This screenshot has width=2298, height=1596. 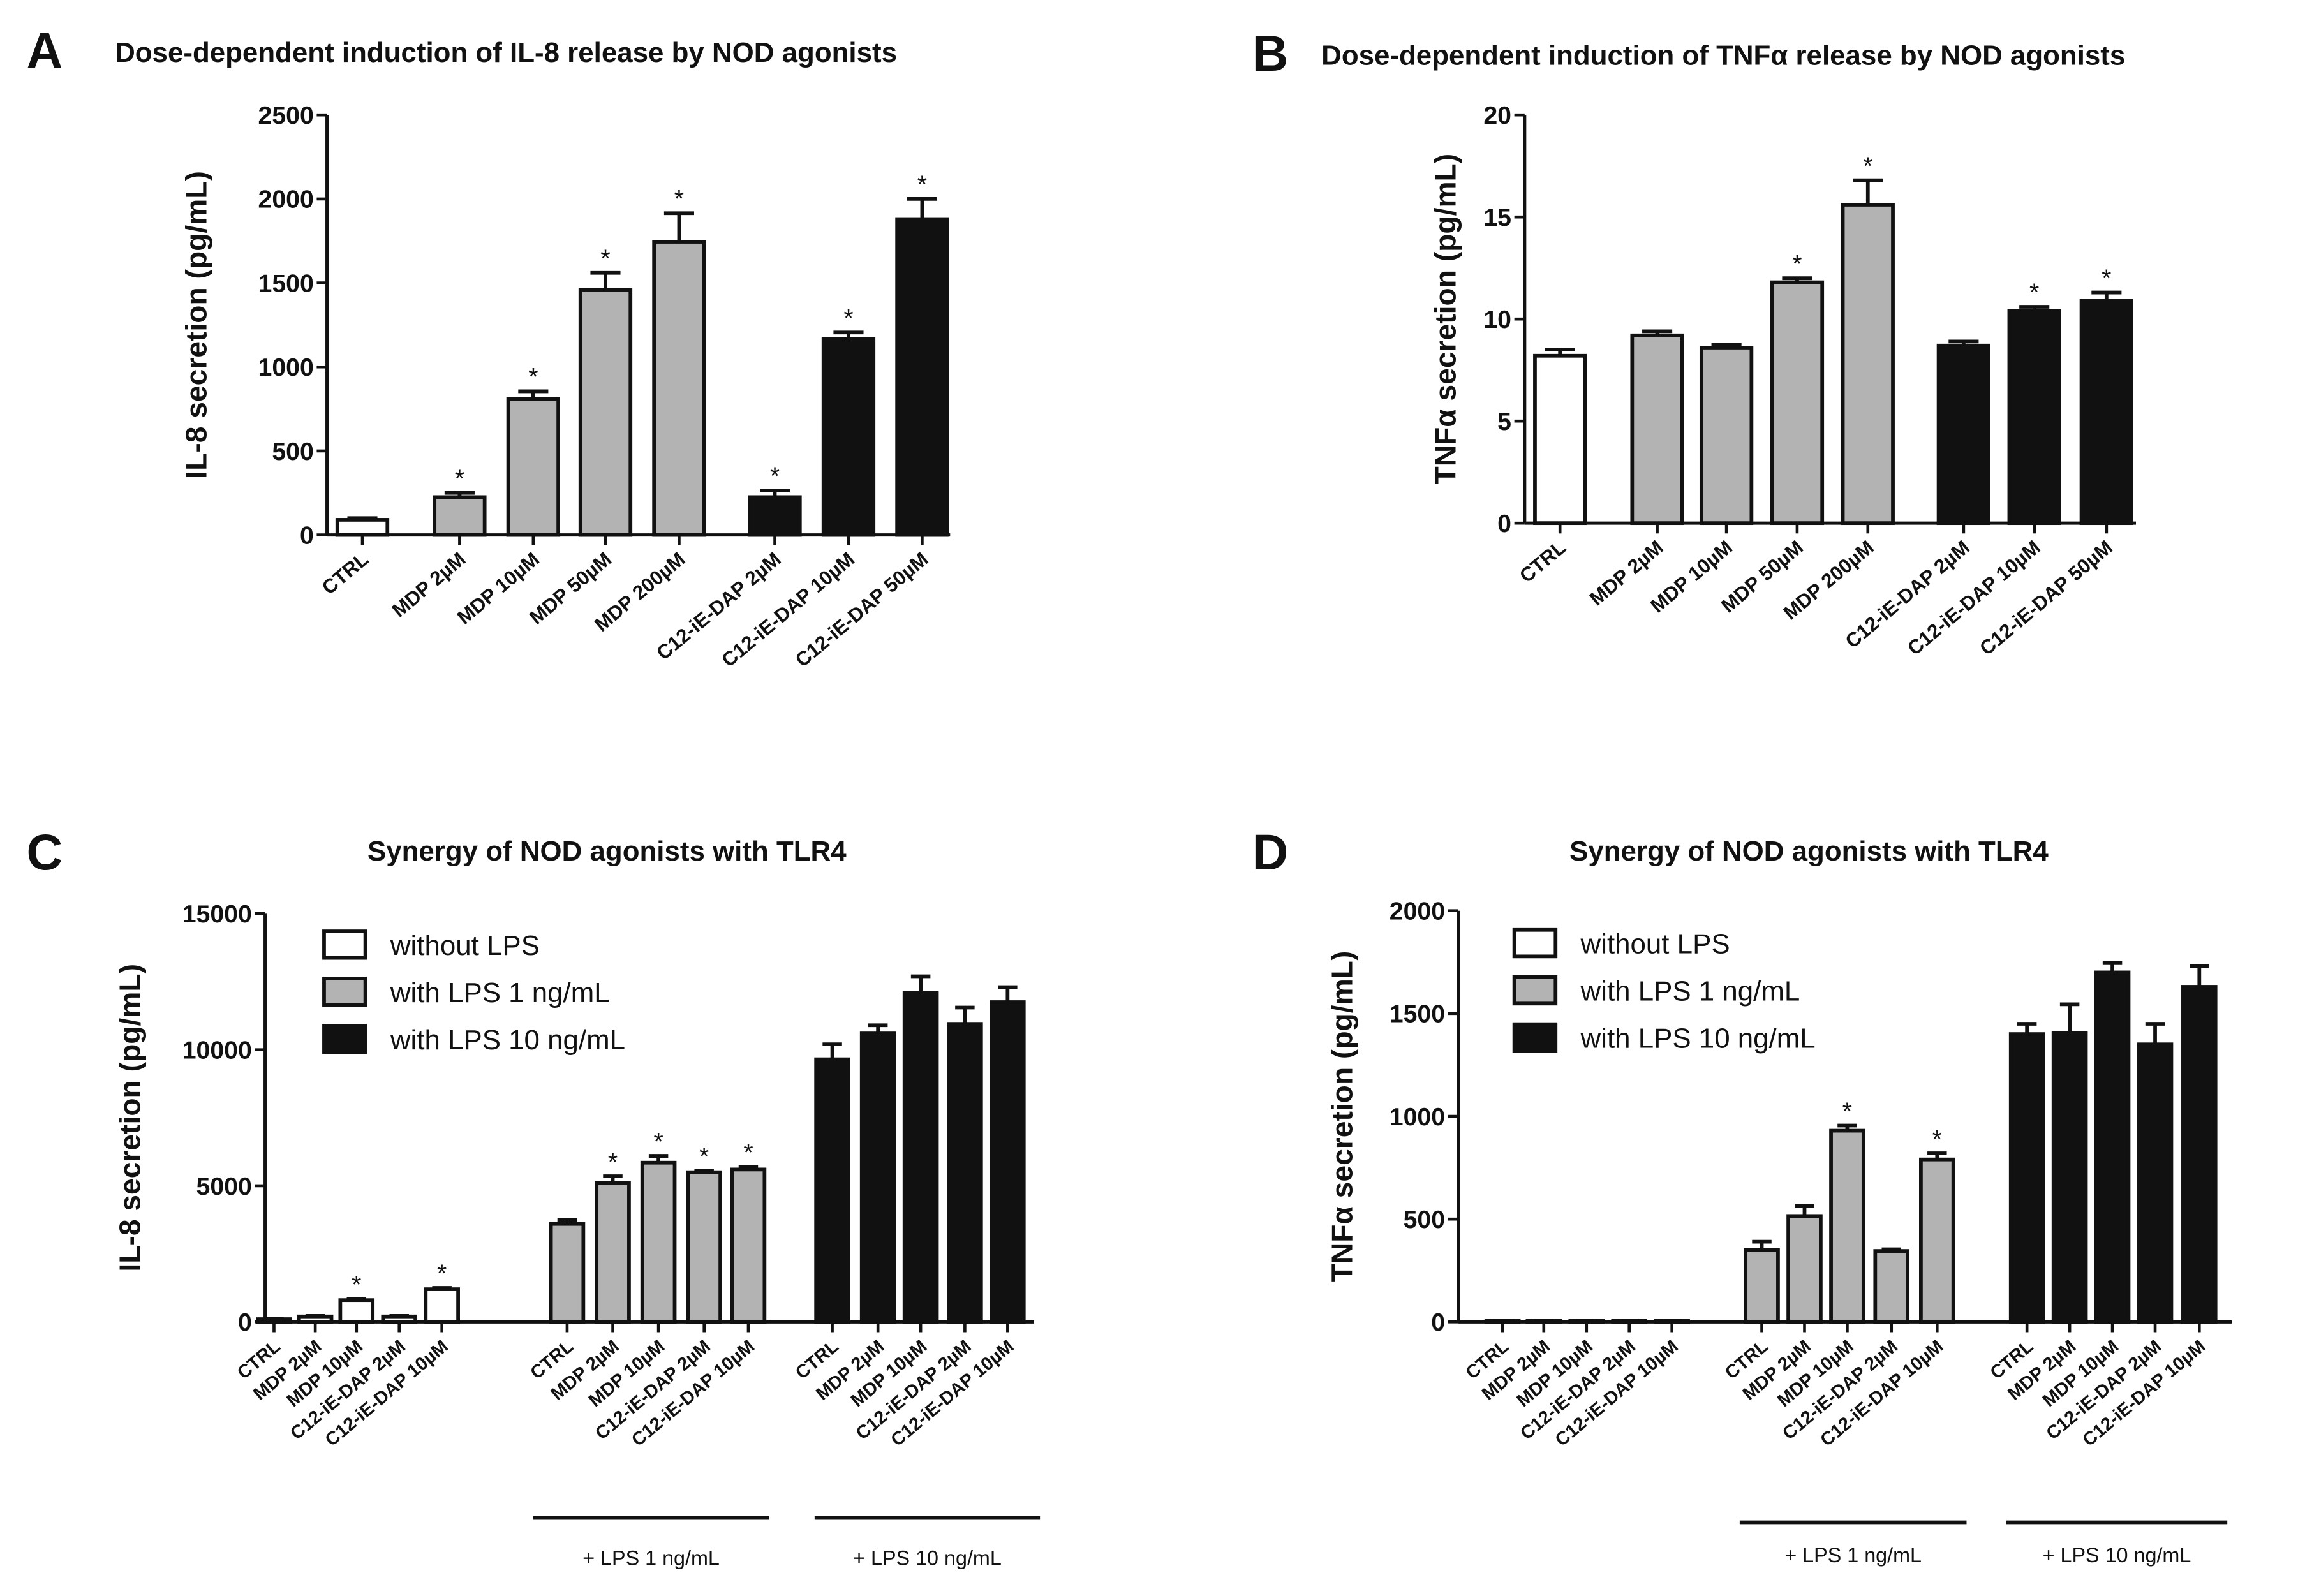 I want to click on y-tick-label: 0, so click(x=1504, y=524).